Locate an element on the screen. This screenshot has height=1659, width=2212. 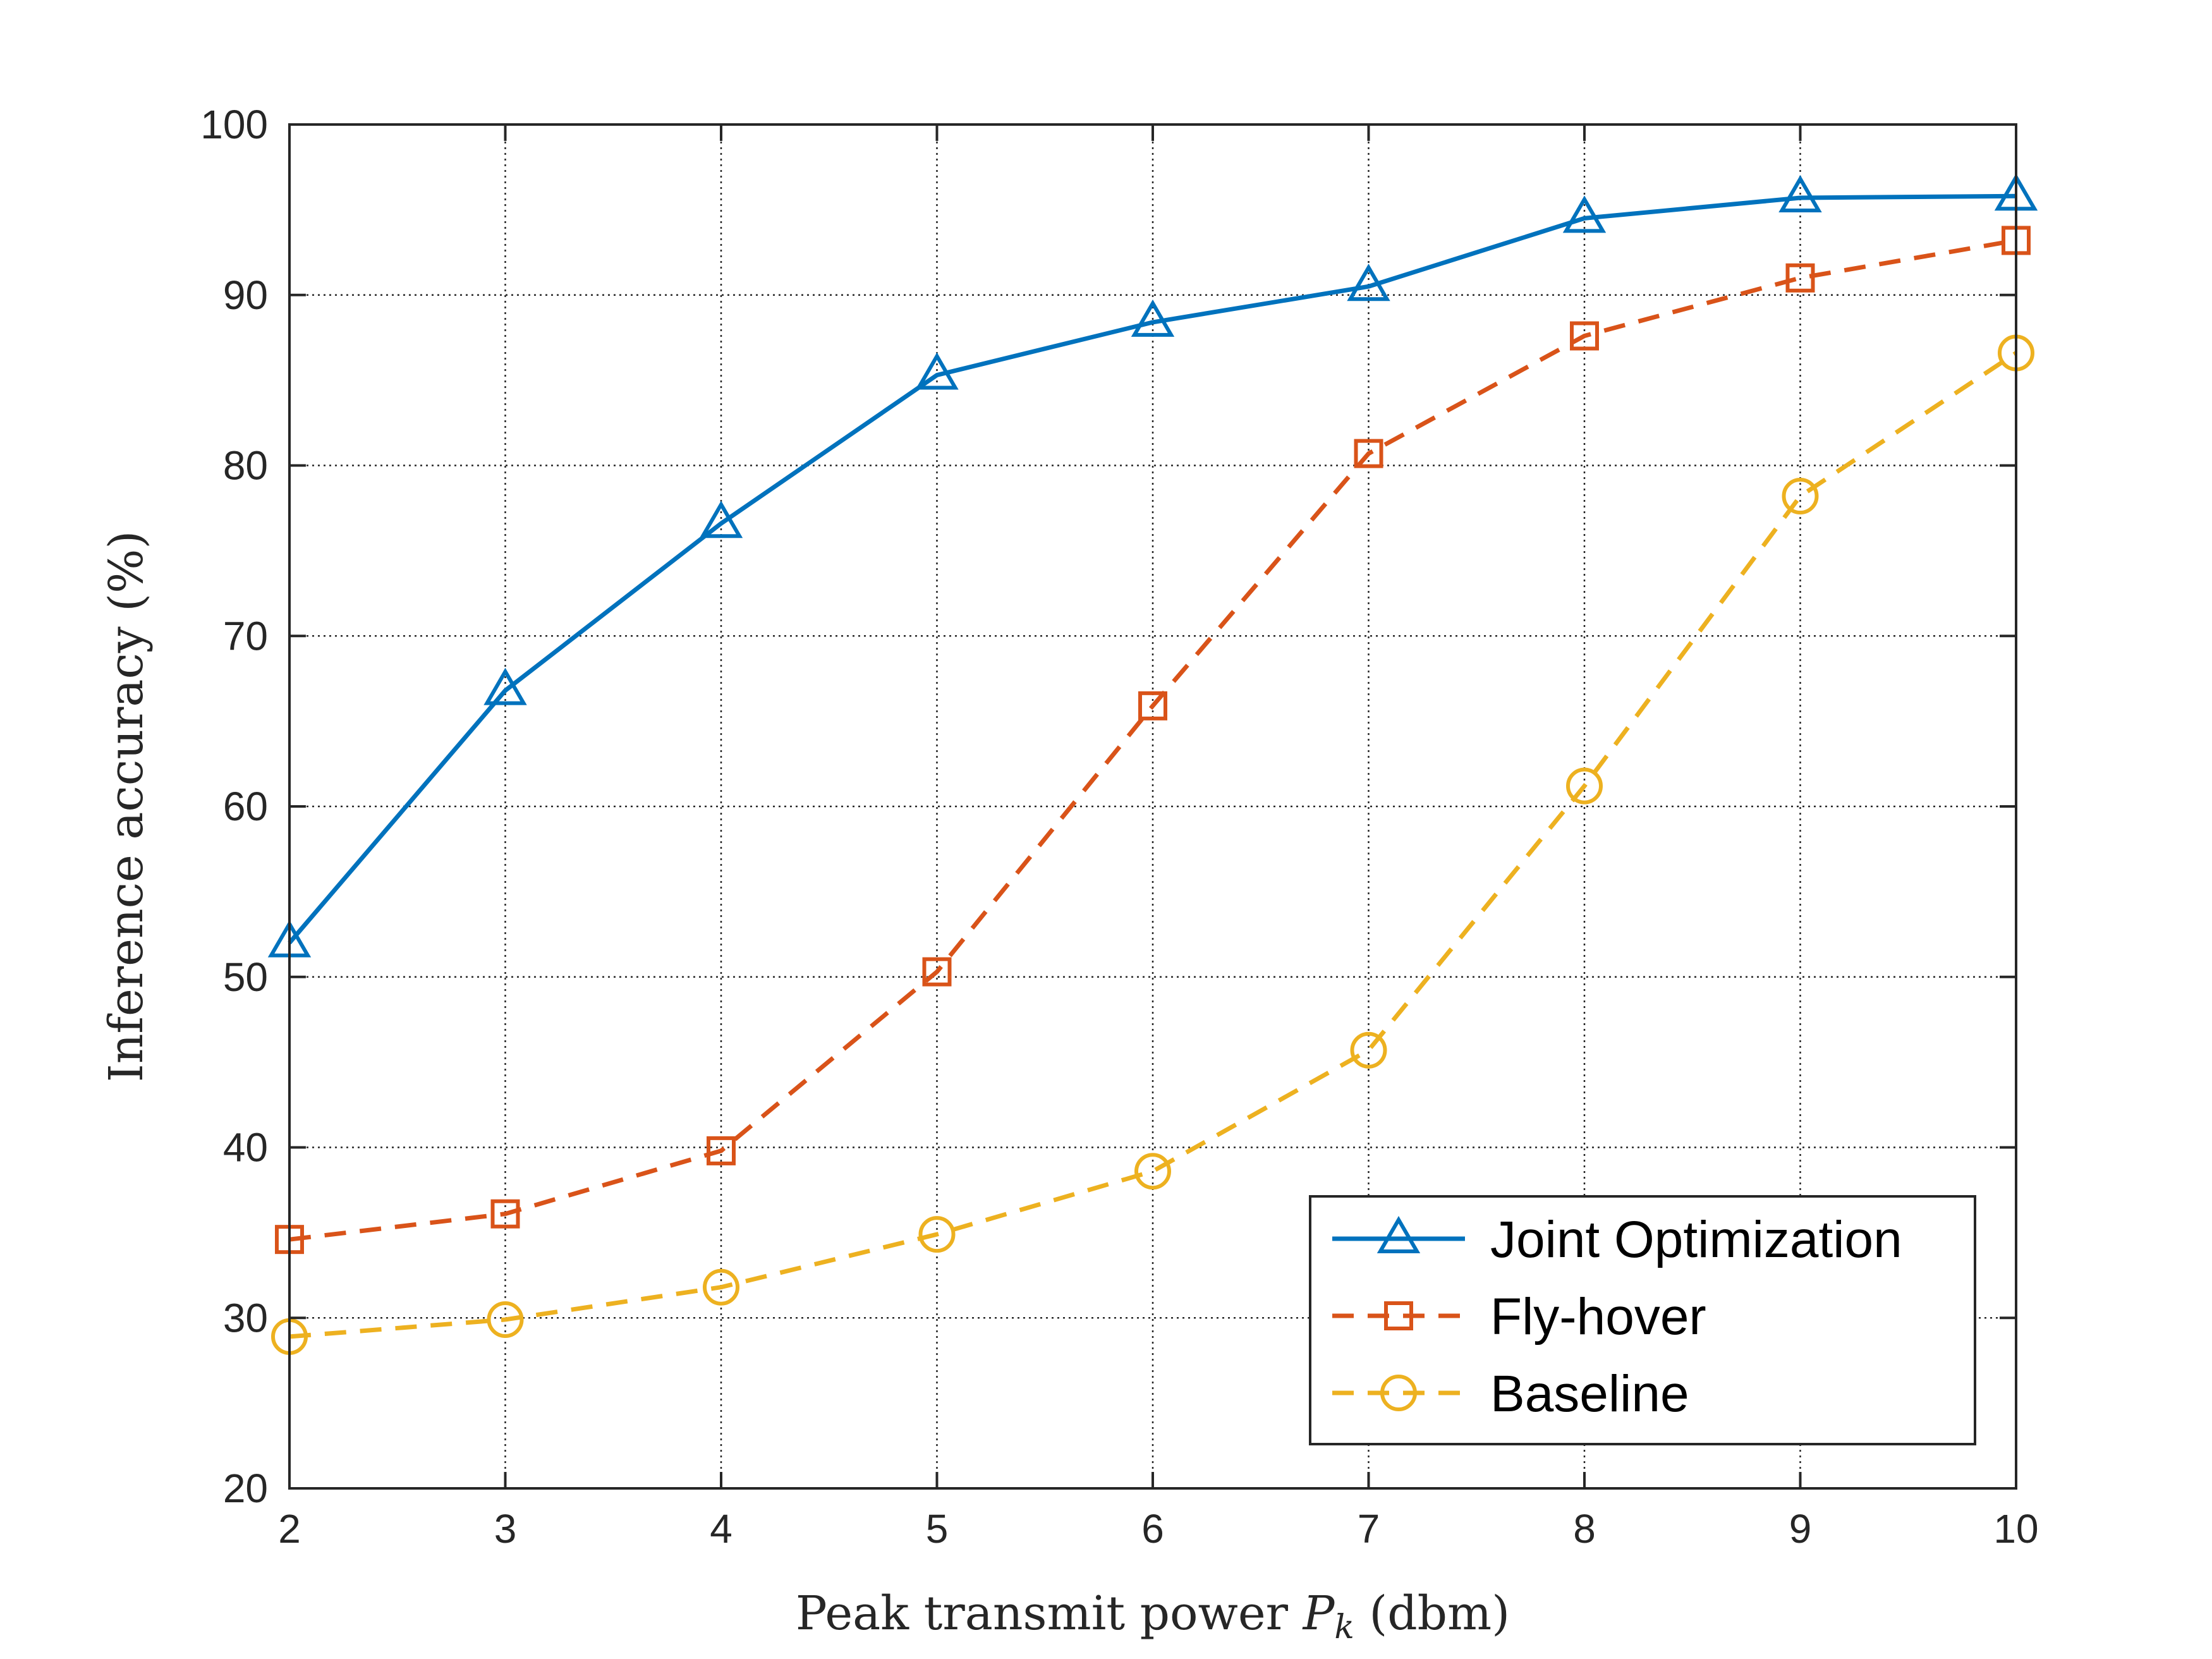
x-tick-label: 9 is located at coordinates (1801, 1529).